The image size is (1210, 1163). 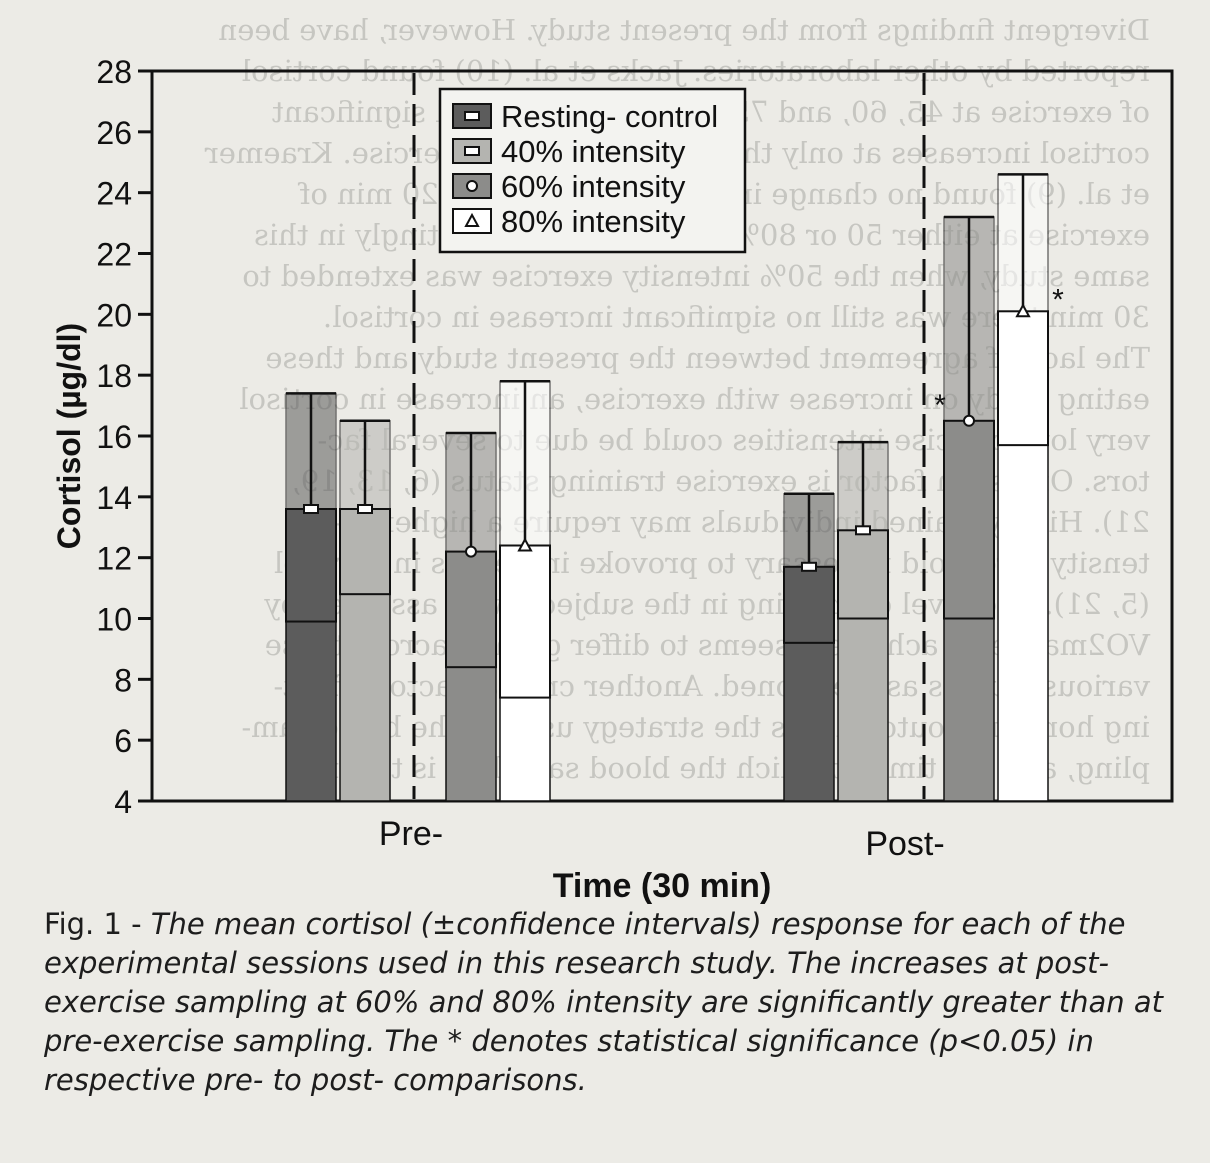 I want to click on y-tick-label: 24, so click(x=114, y=194).